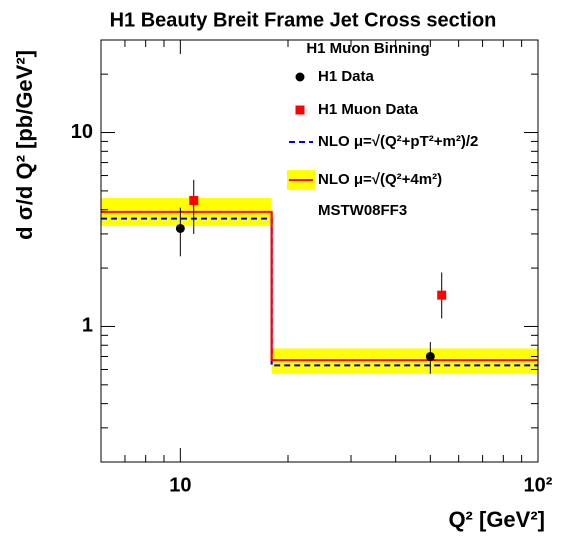  Describe the element at coordinates (82, 132) in the screenshot. I see `y-tick-label: 10` at that location.